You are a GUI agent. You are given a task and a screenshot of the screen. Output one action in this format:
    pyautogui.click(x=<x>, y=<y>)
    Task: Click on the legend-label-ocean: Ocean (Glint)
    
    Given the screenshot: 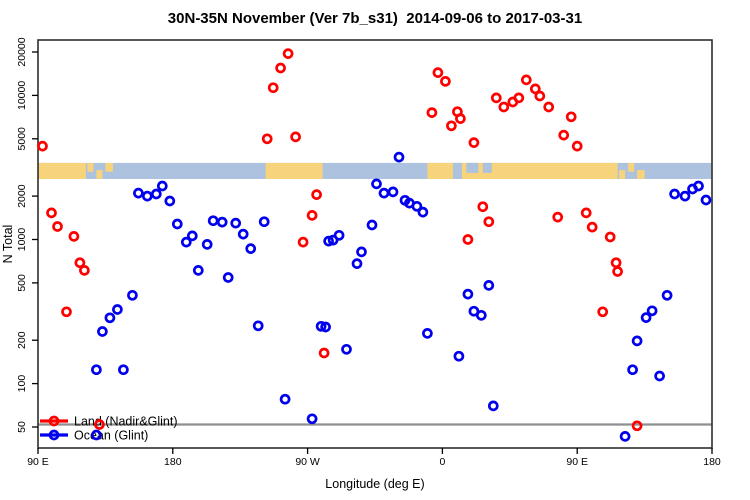 What is the action you would take?
    pyautogui.click(x=111, y=436)
    